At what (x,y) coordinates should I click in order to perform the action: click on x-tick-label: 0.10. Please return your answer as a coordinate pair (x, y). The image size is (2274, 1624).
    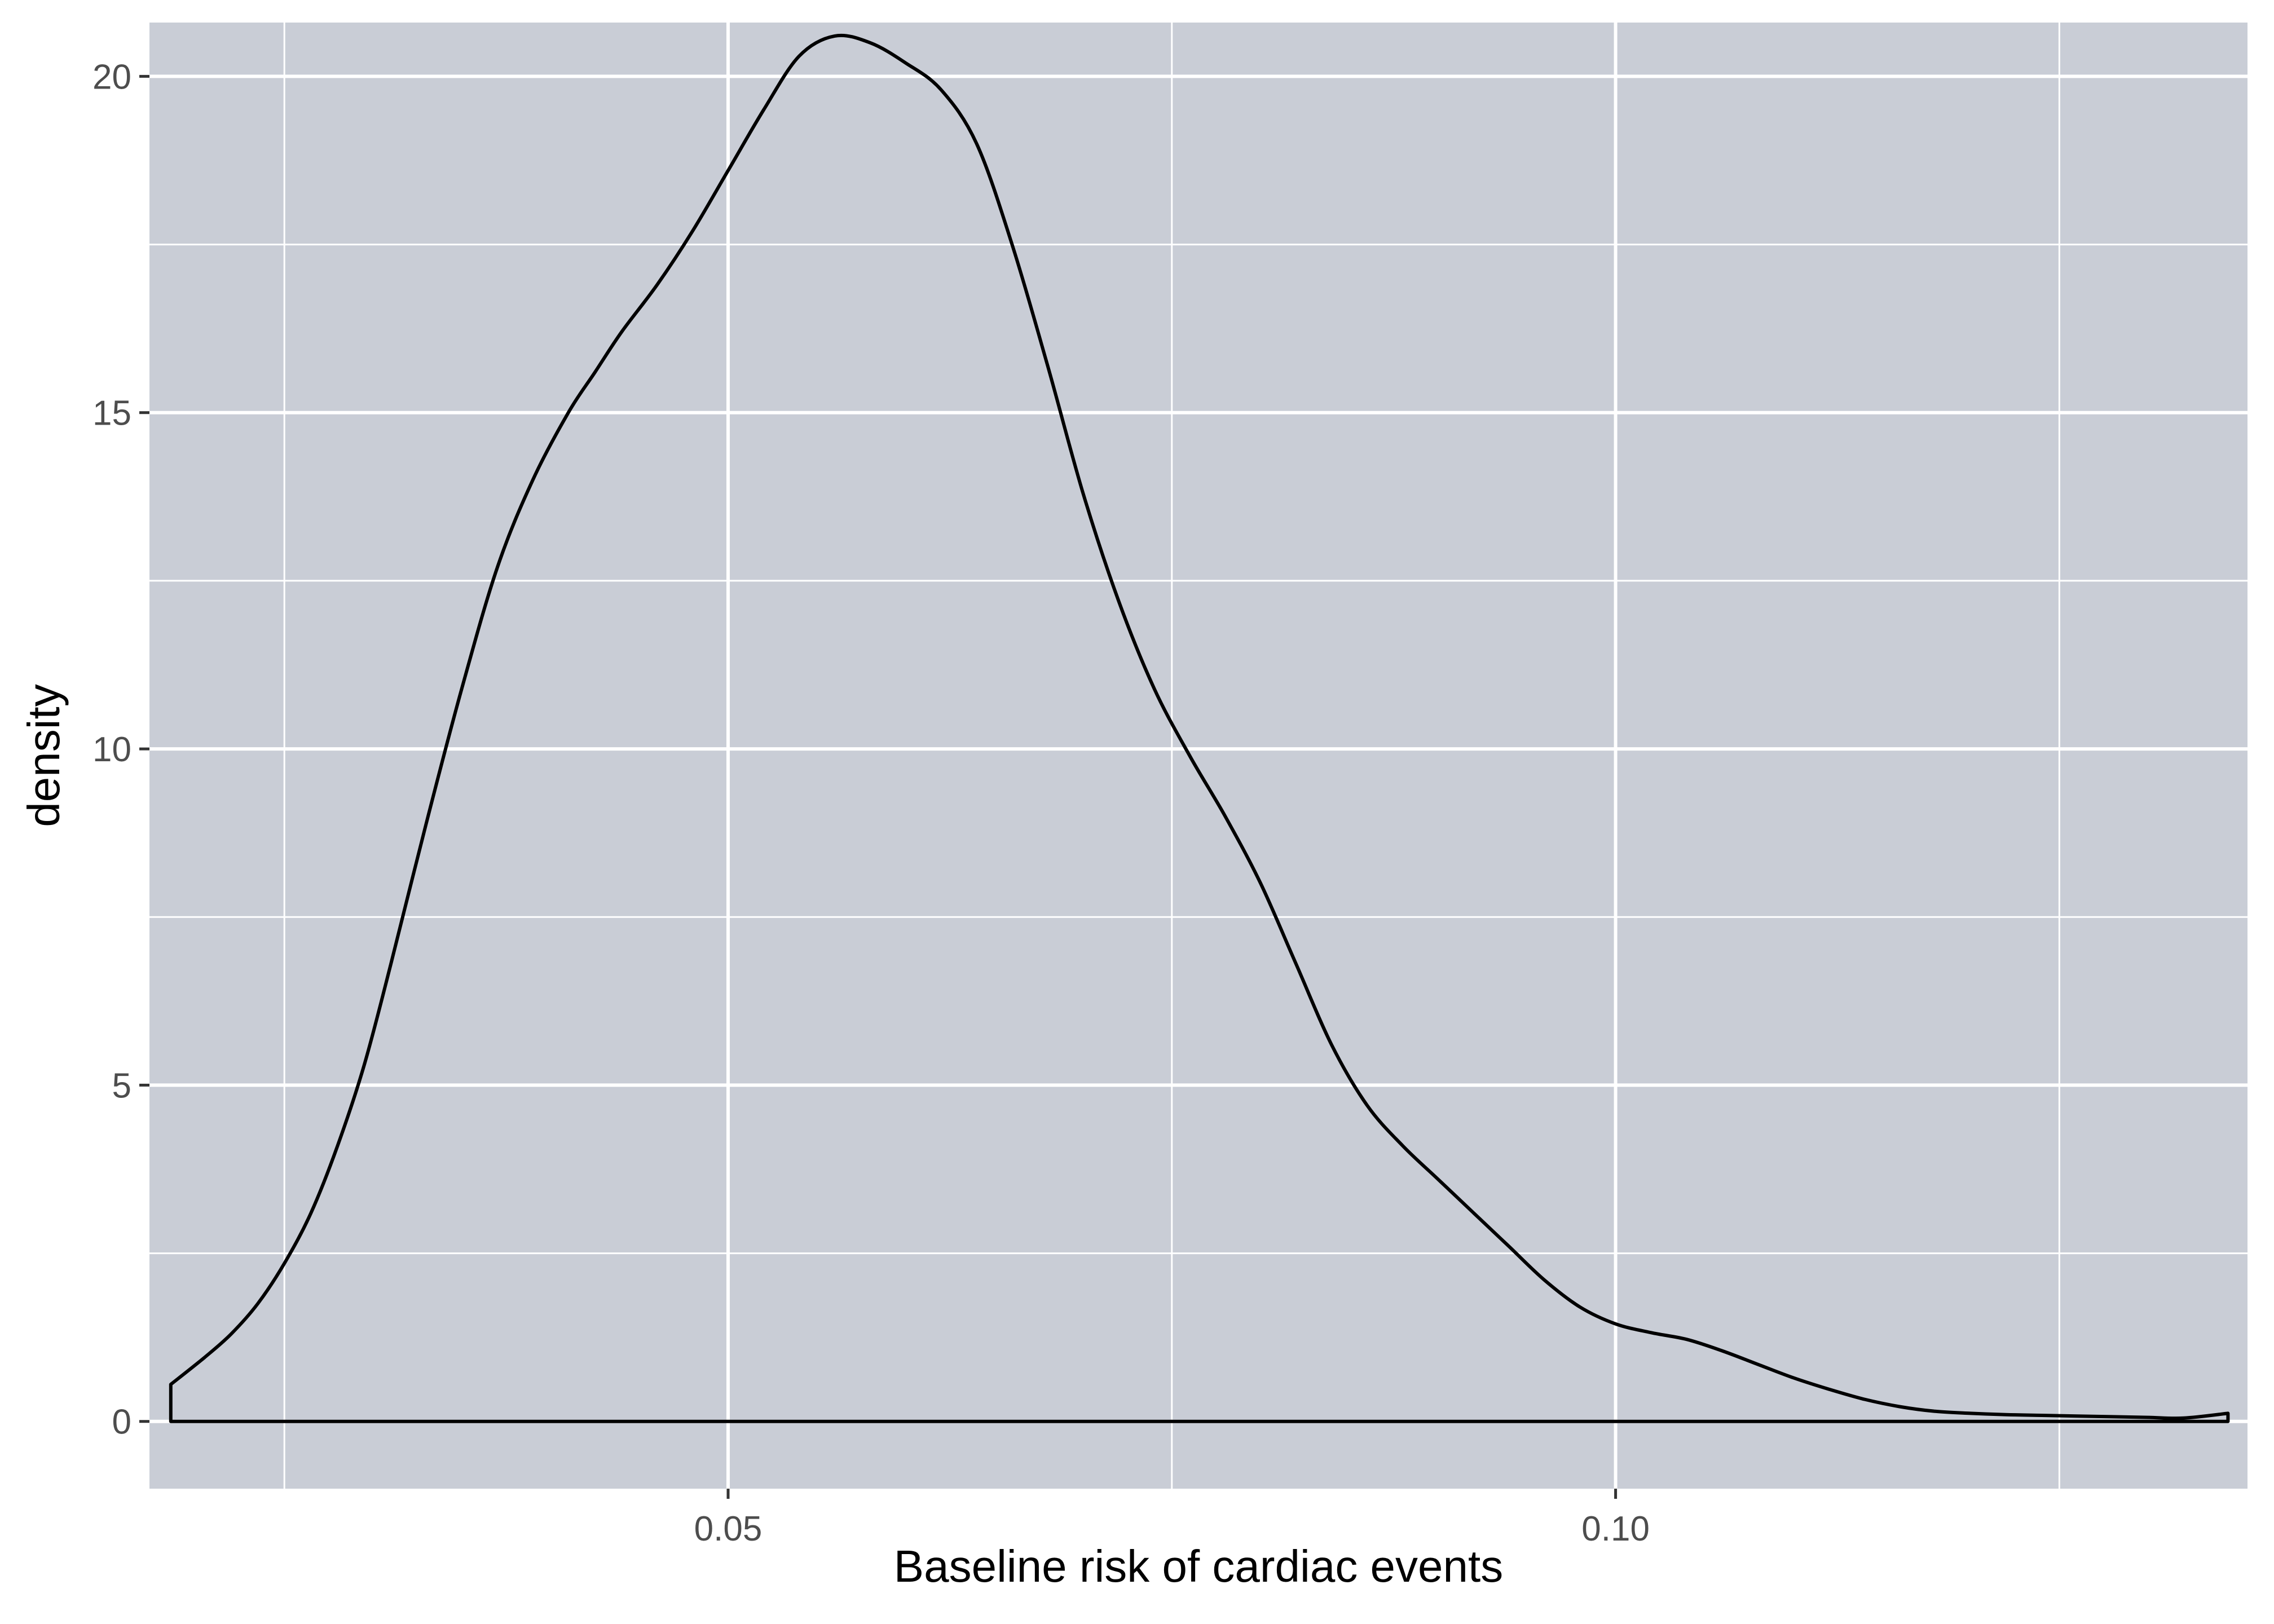
    Looking at the image, I should click on (1615, 1529).